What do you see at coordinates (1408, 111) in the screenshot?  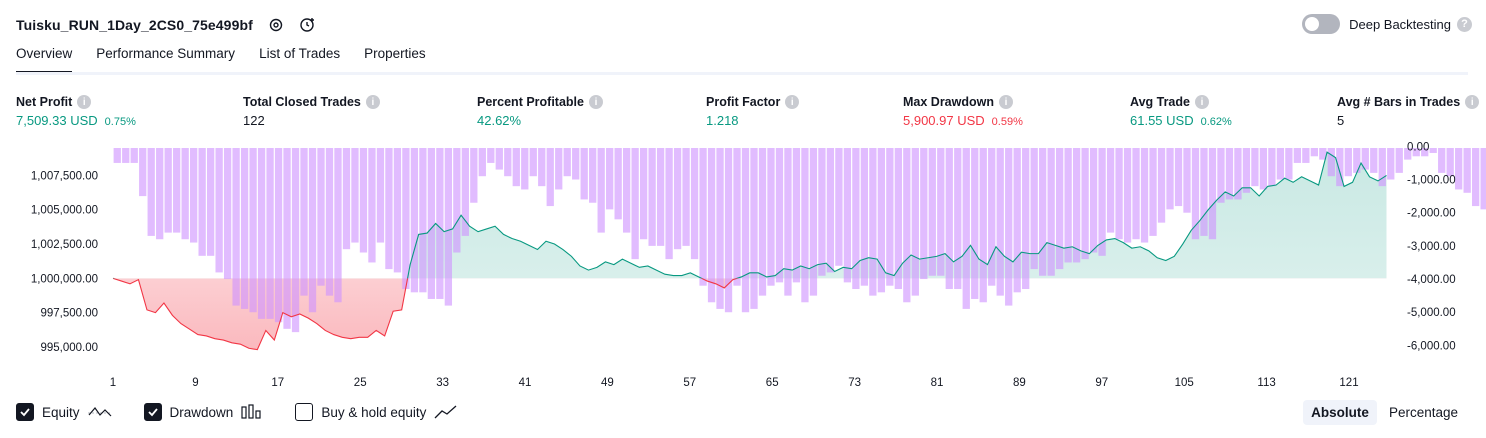 I see `stat-avg-bars: Avg # Bars in Trades i 5` at bounding box center [1408, 111].